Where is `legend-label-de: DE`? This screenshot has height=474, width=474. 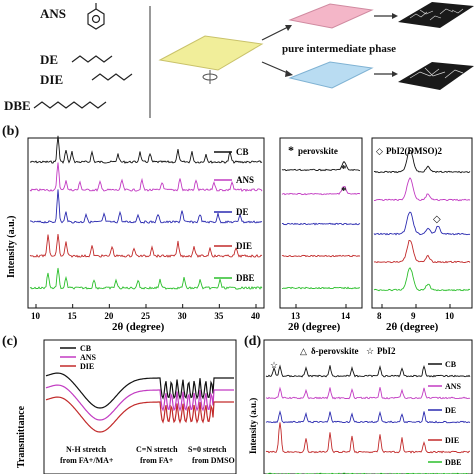
legend-label-de: DE is located at coordinates (242, 212).